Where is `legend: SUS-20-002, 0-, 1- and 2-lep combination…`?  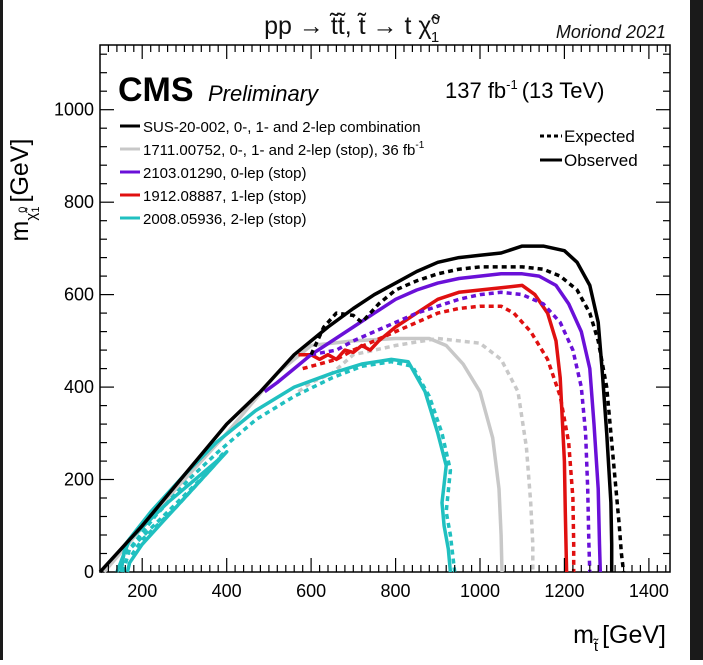
legend: SUS-20-002, 0-, 1- and 2-lep combination… is located at coordinates (379, 173).